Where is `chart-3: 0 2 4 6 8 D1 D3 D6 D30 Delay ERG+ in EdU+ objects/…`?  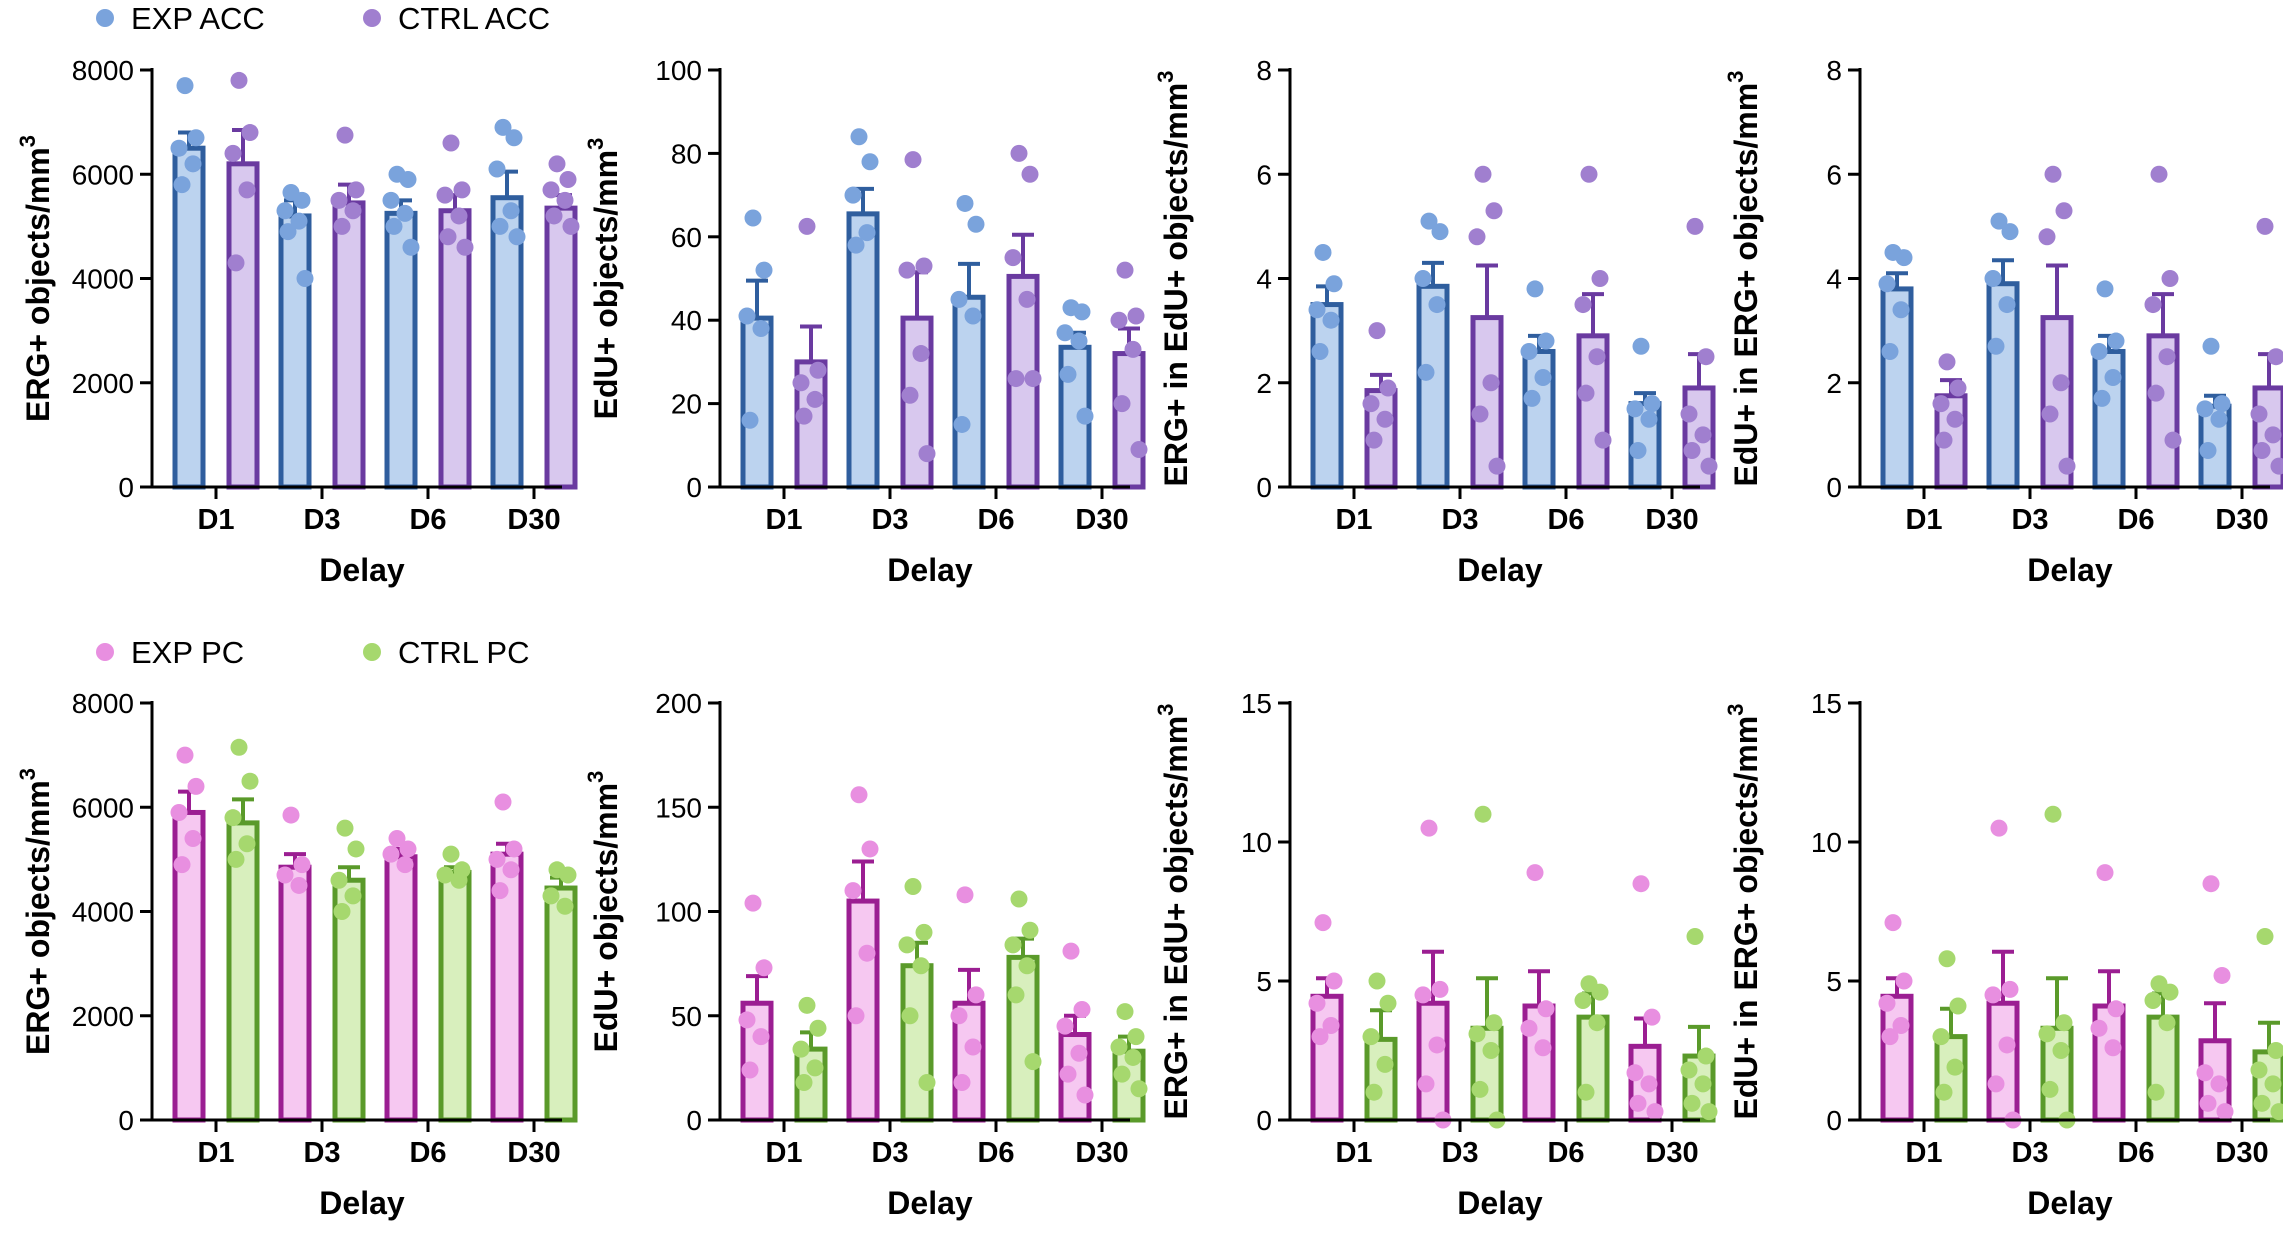 chart-3: 0 2 4 6 8 D1 D3 D6 D30 Delay ERG+ in EdU+ objects/… is located at coordinates (1435, 321).